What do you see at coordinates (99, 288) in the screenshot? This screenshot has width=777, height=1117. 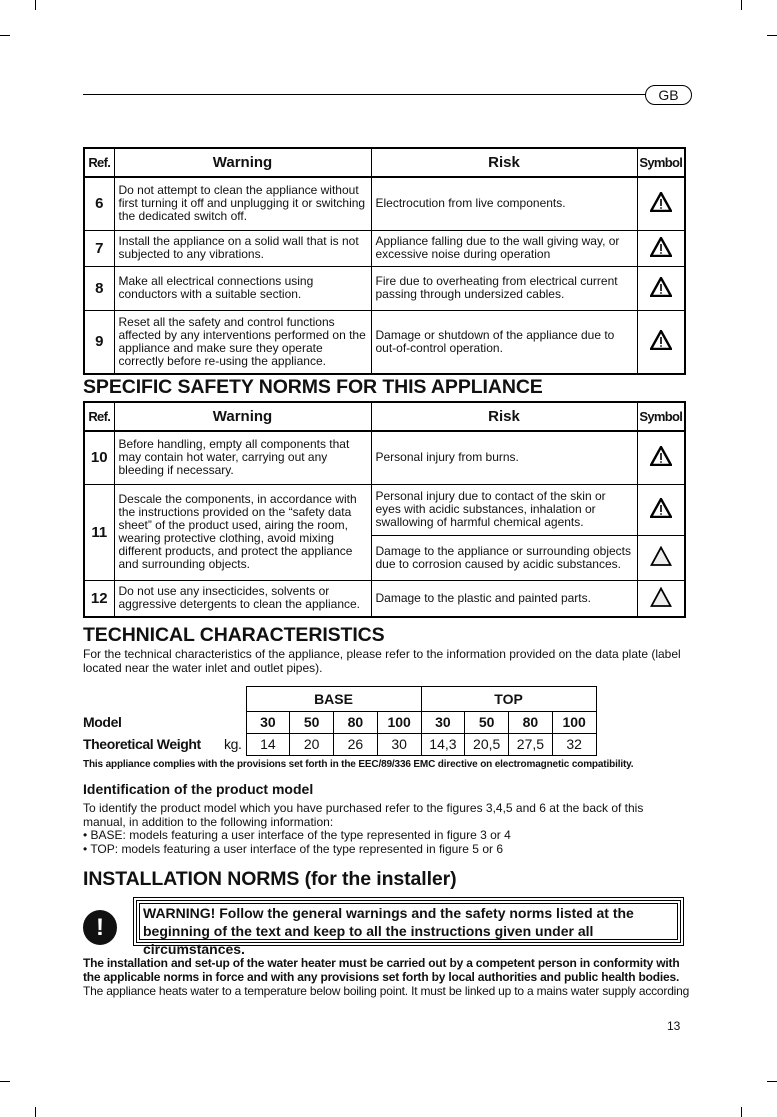 I see `ref-number: 8` at bounding box center [99, 288].